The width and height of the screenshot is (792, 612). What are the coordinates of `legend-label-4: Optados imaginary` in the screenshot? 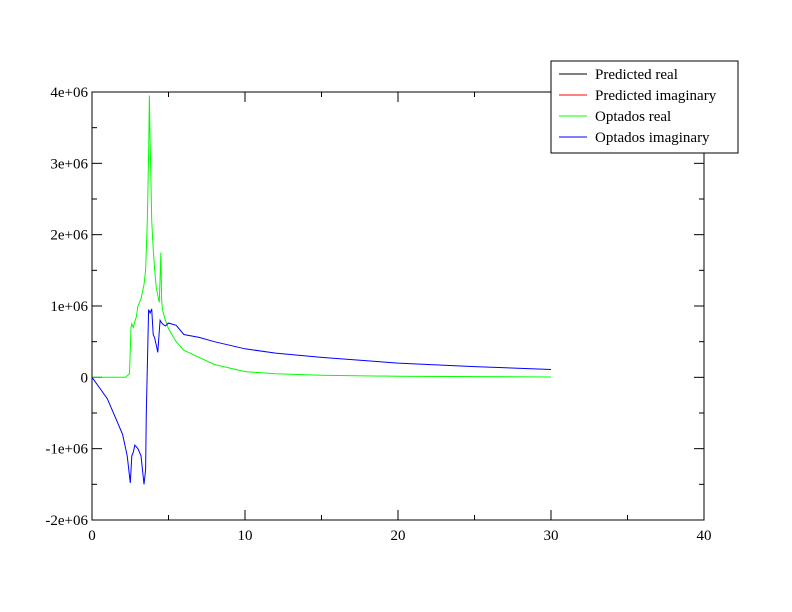 It's located at (652, 138).